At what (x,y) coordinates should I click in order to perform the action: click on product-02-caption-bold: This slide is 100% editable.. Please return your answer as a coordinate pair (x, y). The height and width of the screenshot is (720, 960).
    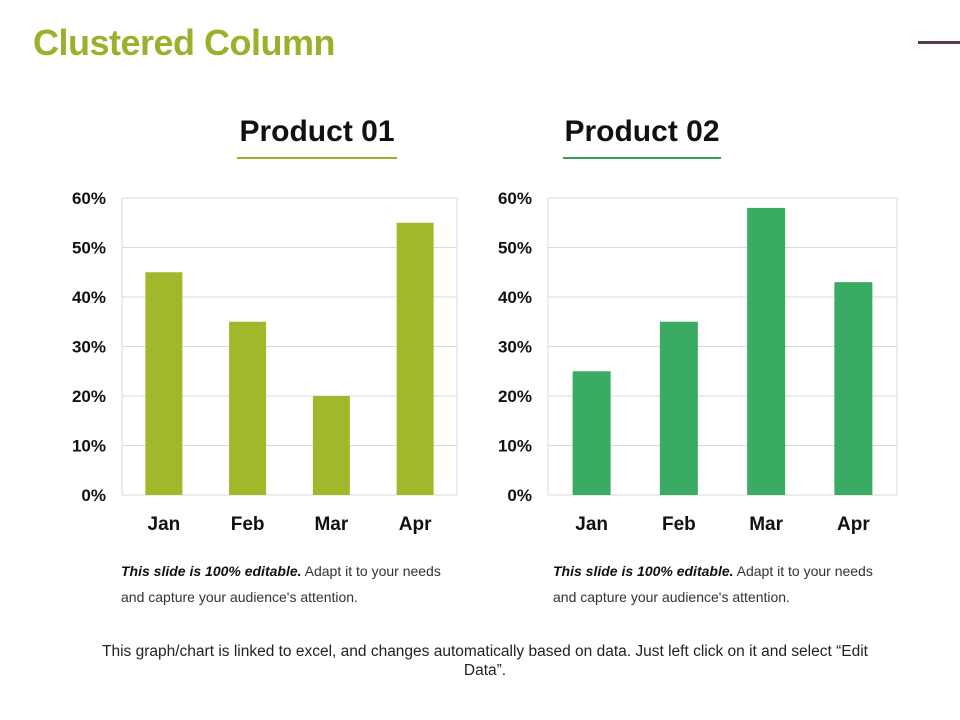
    Looking at the image, I should click on (643, 571).